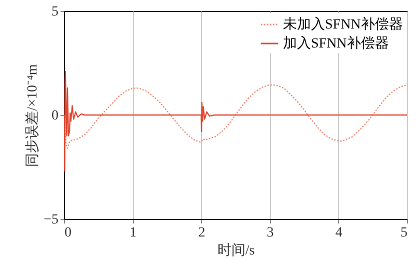 The width and height of the screenshot is (420, 261). Describe the element at coordinates (343, 24) in the screenshot. I see `legend-label: 未加入SFNN补偿器` at that location.